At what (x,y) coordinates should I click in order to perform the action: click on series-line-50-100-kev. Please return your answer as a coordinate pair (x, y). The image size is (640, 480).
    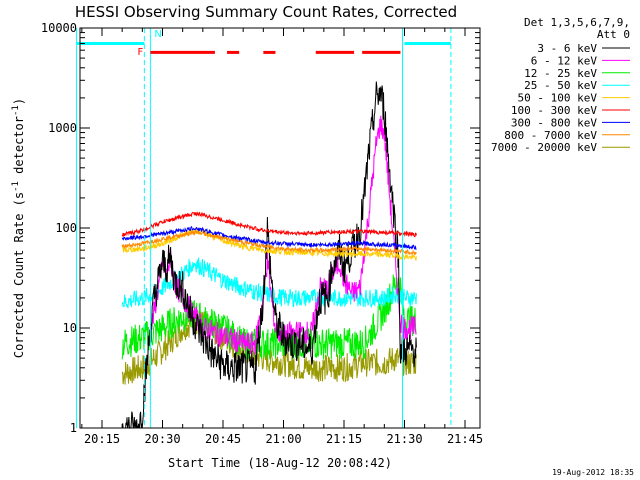
    Looking at the image, I should click on (269, 244).